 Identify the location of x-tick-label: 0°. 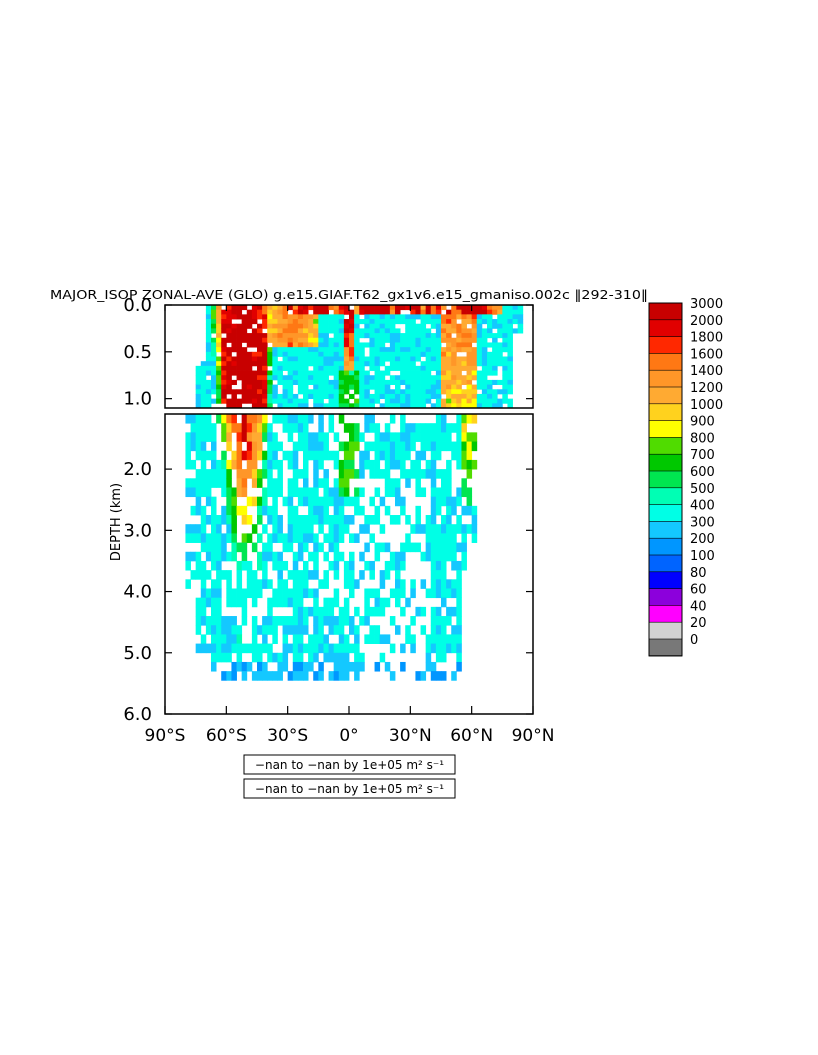
(348, 736).